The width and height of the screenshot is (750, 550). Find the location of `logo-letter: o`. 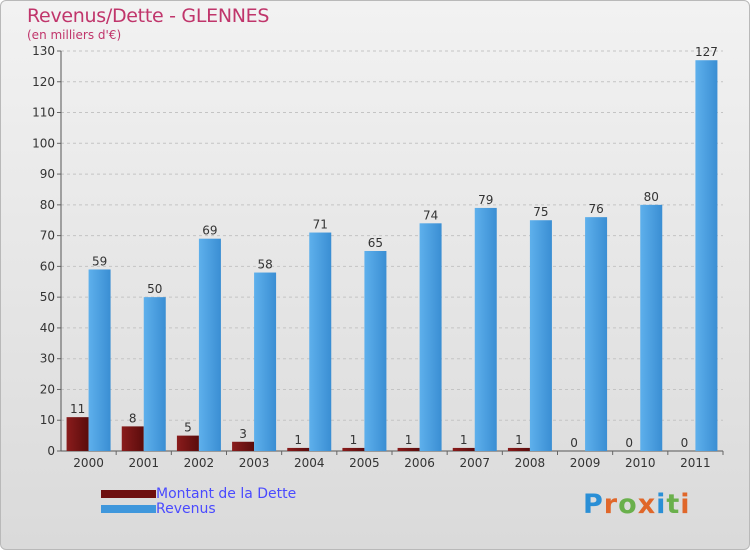

logo-letter: o is located at coordinates (628, 504).